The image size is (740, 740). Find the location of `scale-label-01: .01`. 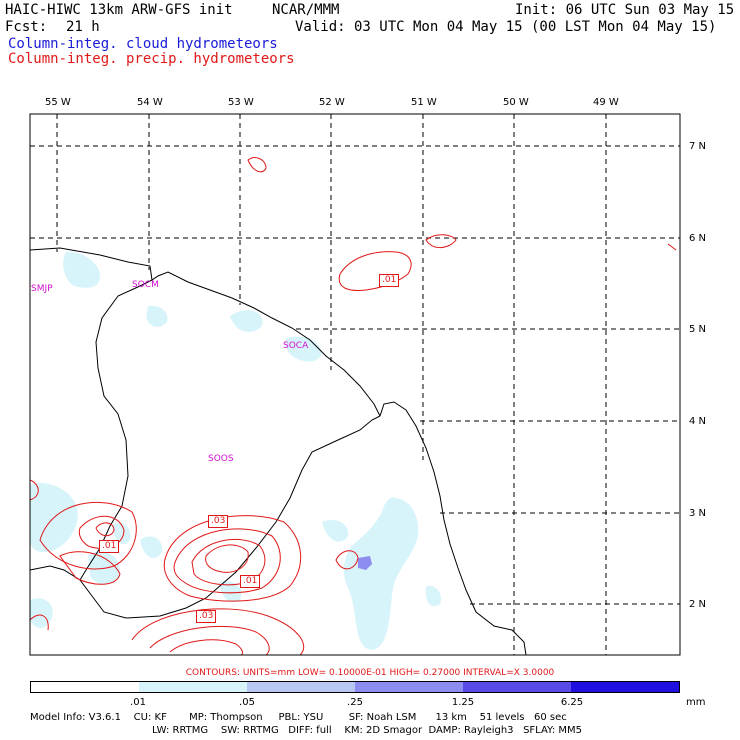

scale-label-01: .01 is located at coordinates (138, 702).